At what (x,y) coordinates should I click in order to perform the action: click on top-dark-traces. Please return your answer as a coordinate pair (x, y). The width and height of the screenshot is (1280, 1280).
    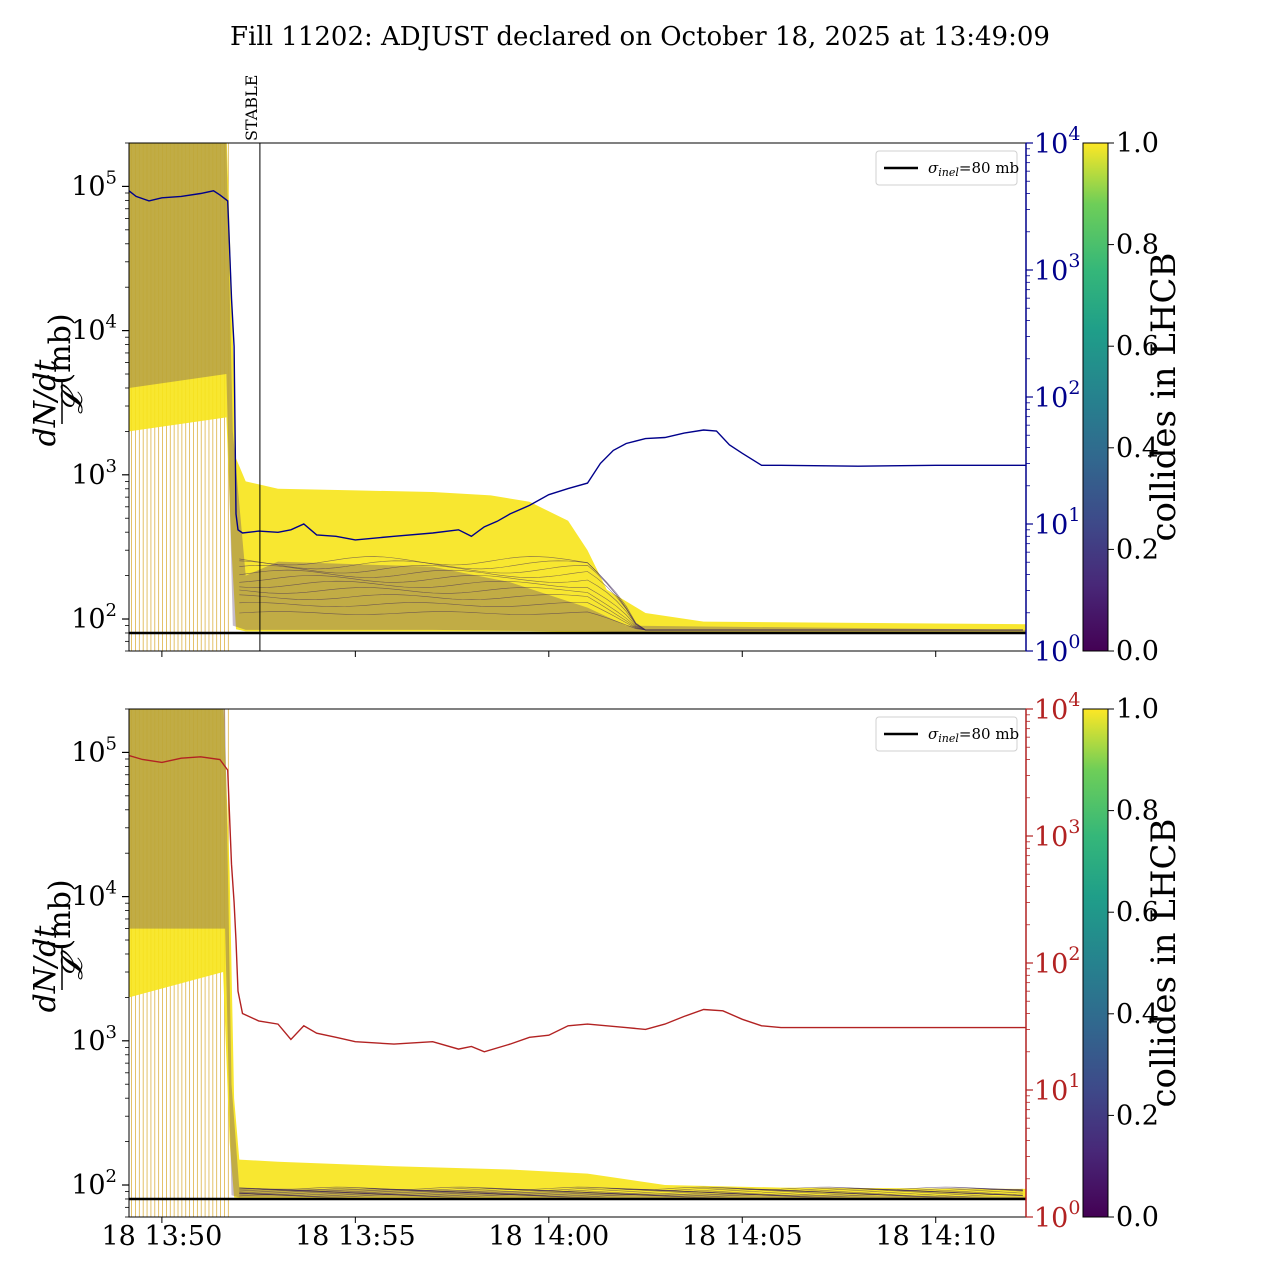
    Looking at the image, I should click on (631, 593).